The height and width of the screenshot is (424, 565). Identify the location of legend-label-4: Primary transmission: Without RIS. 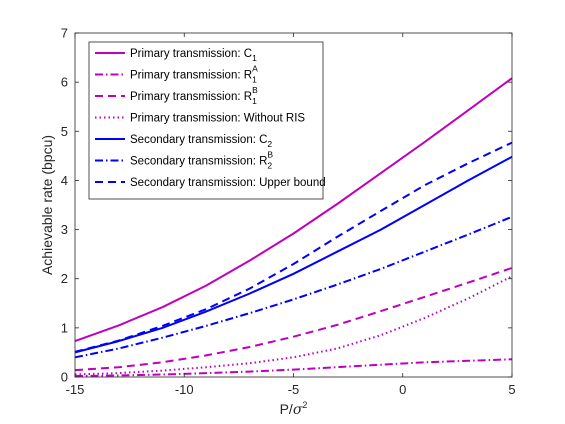
(217, 119).